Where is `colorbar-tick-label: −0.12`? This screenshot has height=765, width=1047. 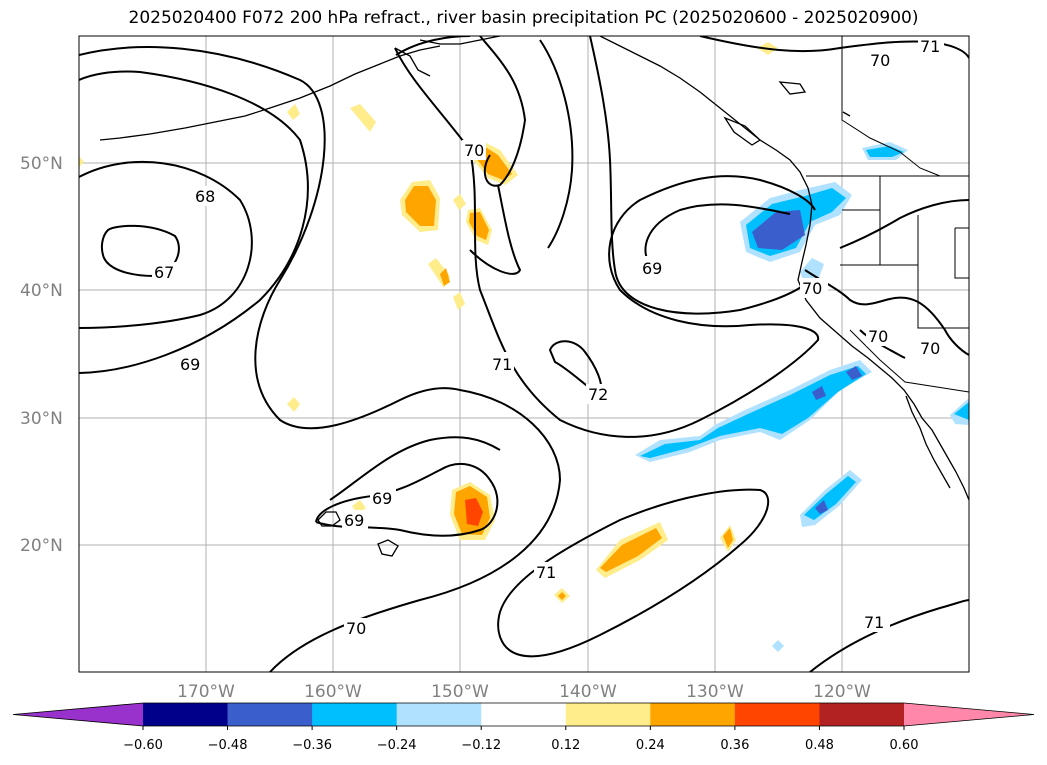 colorbar-tick-label: −0.12 is located at coordinates (481, 745).